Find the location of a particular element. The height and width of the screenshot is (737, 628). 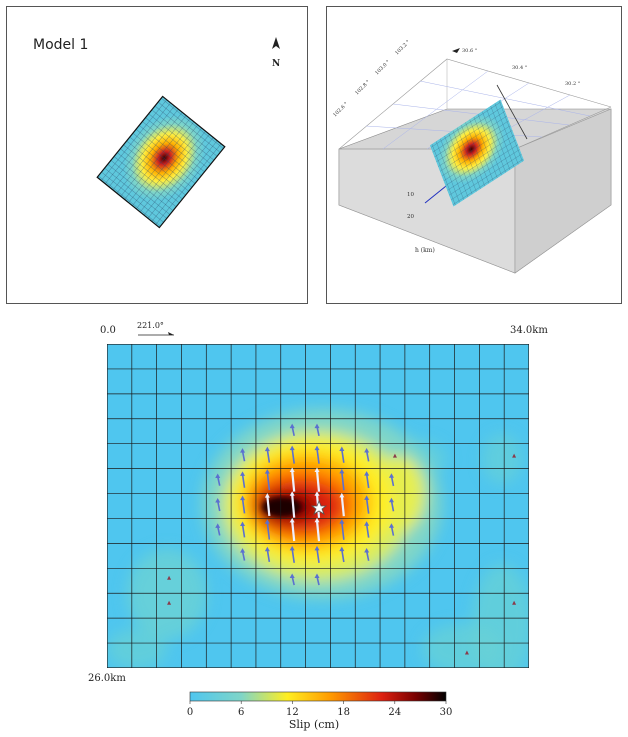

lat-tick-label: 102.6 ° is located at coordinates (341, 110).